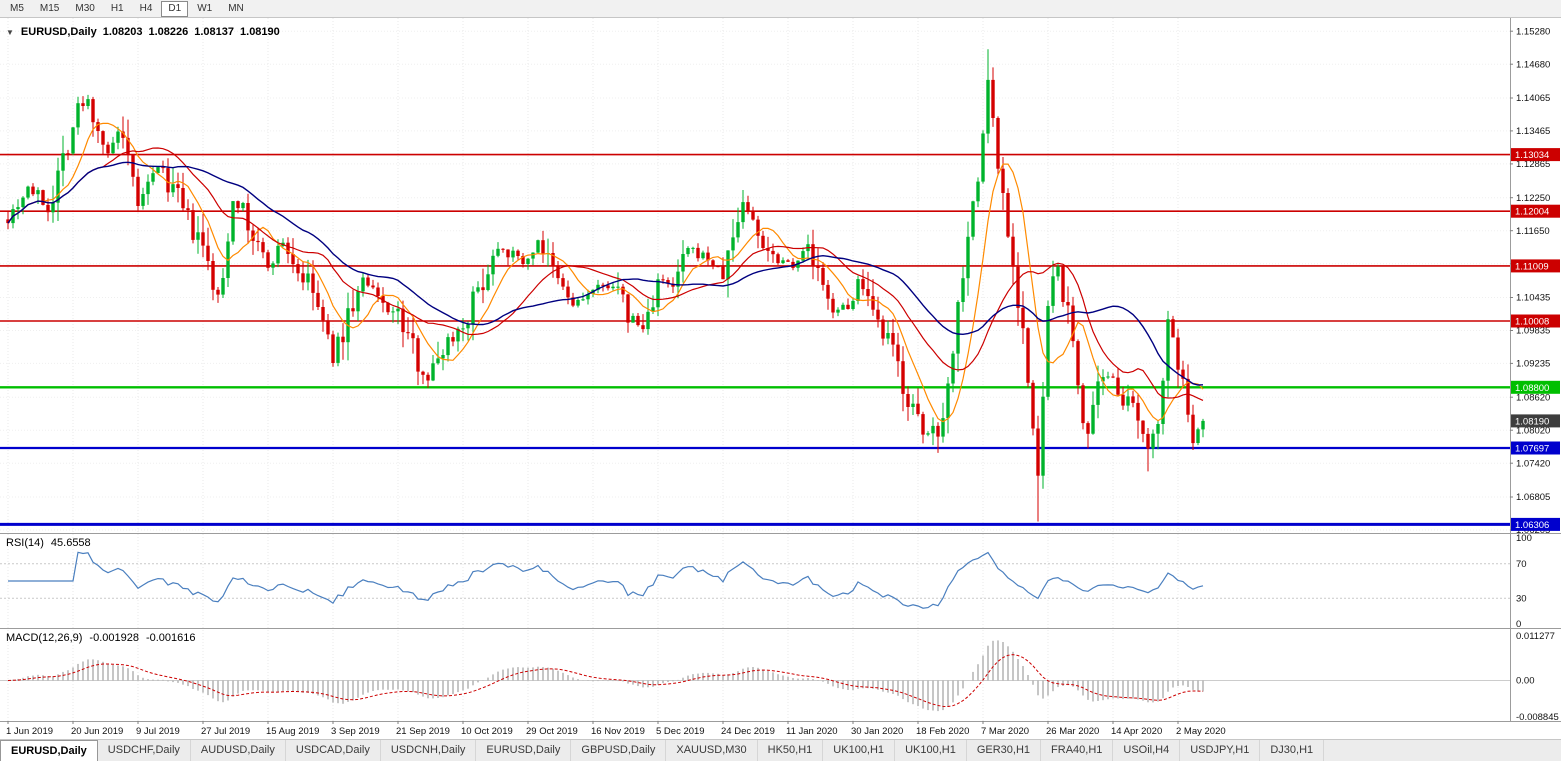 The height and width of the screenshot is (761, 1561). What do you see at coordinates (97, 731) in the screenshot?
I see `svg-text: 20 Jun 2019` at bounding box center [97, 731].